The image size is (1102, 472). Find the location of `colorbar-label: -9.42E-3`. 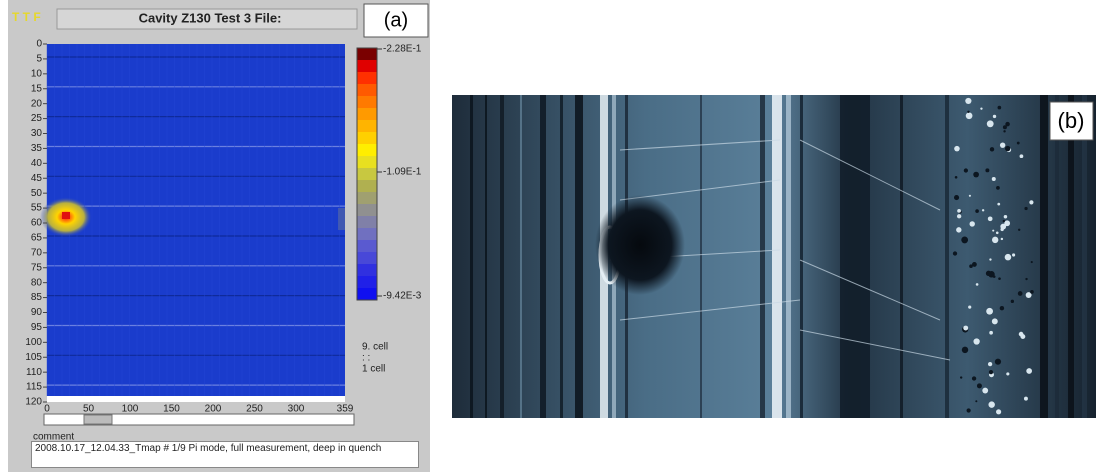

colorbar-label: -9.42E-3 is located at coordinates (402, 296).